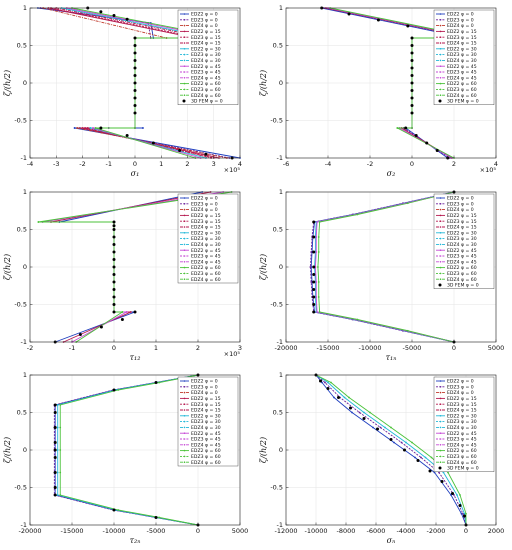 The image size is (512, 550). Describe the element at coordinates (496, 531) in the screenshot. I see `x-tick-label: 2000` at that location.